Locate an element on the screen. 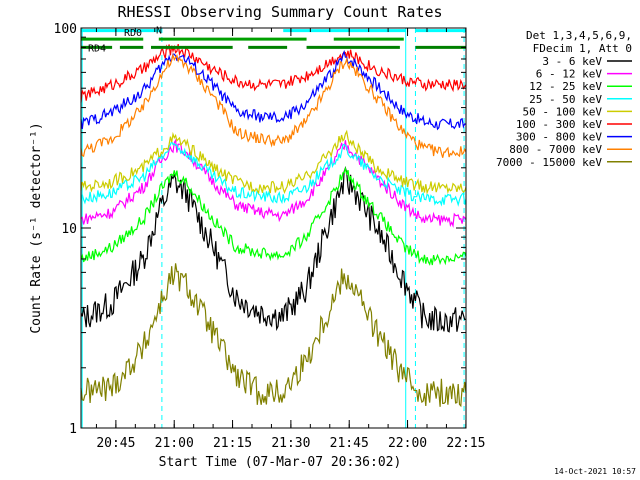  series-line-800-7000-keV is located at coordinates (273, 105).